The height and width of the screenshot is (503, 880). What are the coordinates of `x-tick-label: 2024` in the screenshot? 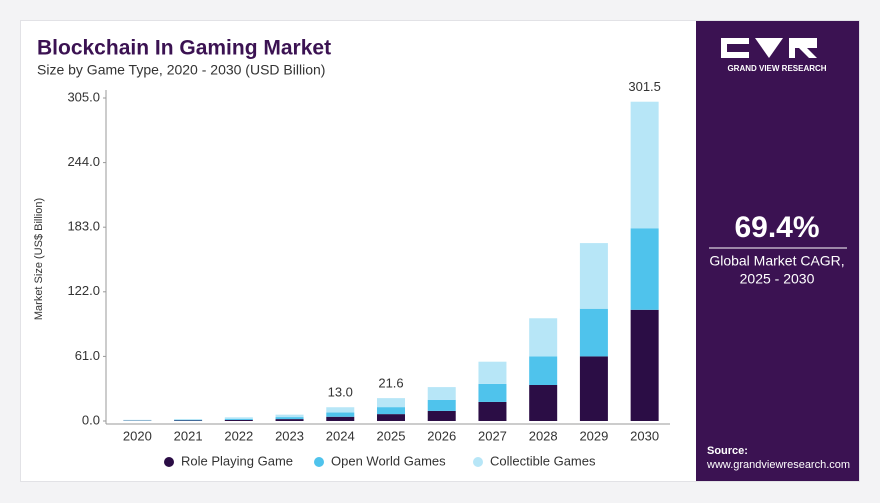 It's located at (340, 435).